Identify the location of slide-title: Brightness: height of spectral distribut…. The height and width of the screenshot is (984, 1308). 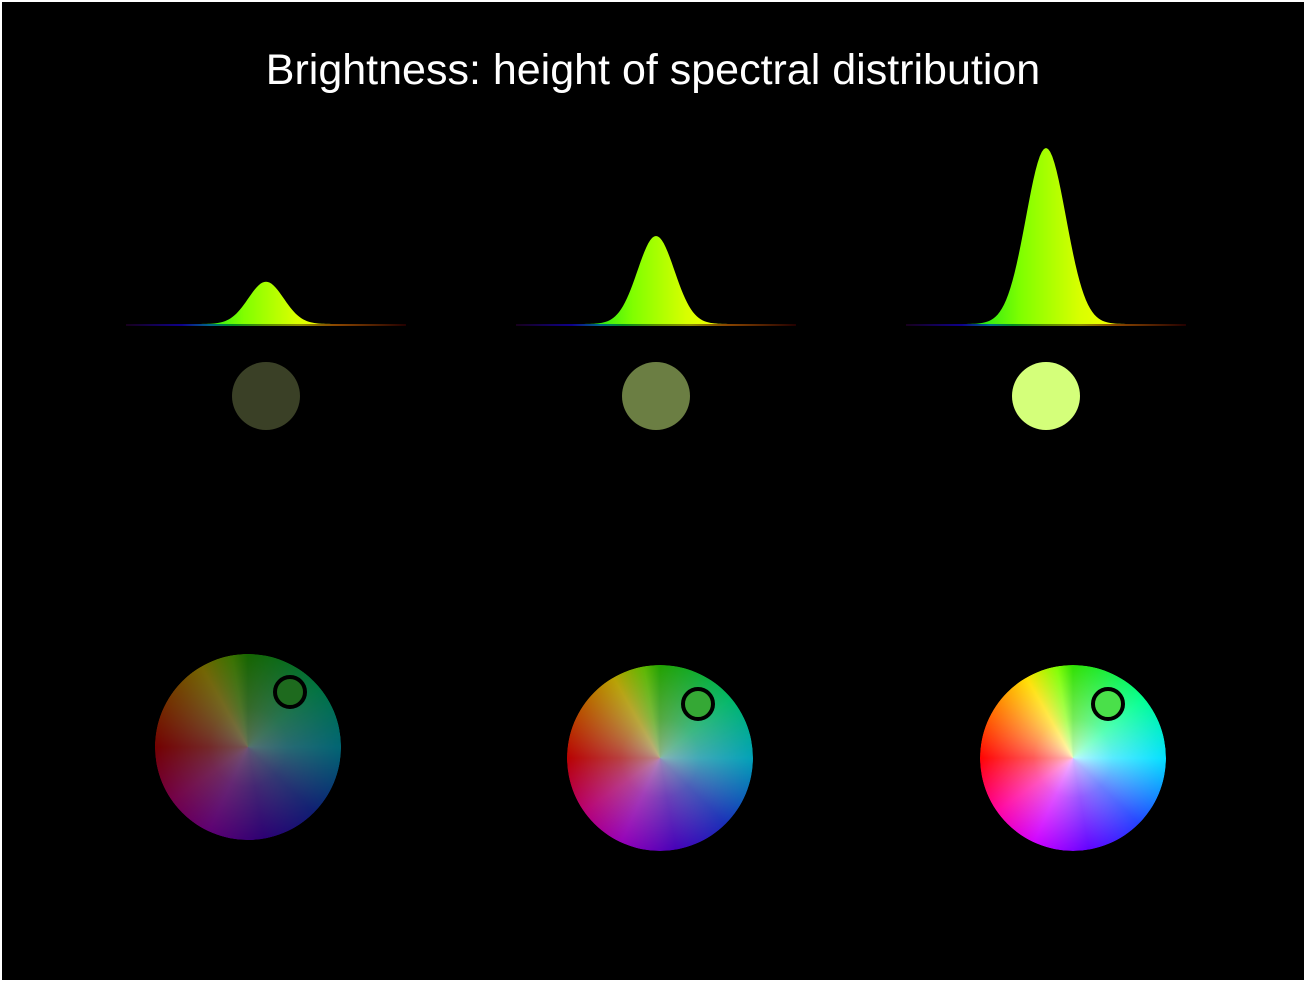
(653, 70).